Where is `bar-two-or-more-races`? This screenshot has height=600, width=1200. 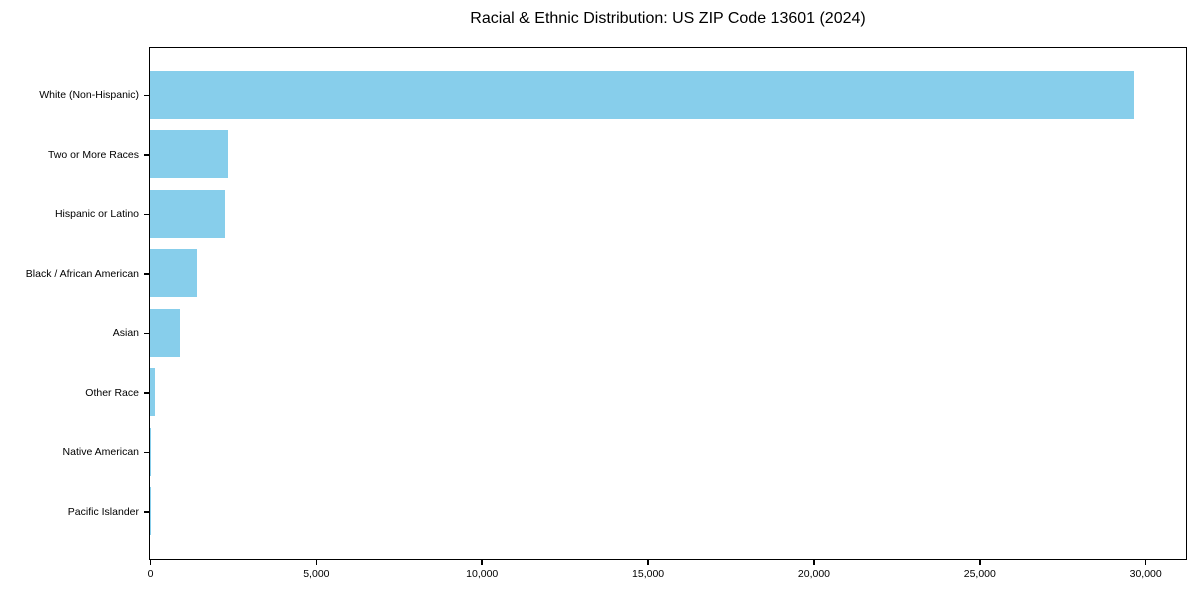 bar-two-or-more-races is located at coordinates (189, 154).